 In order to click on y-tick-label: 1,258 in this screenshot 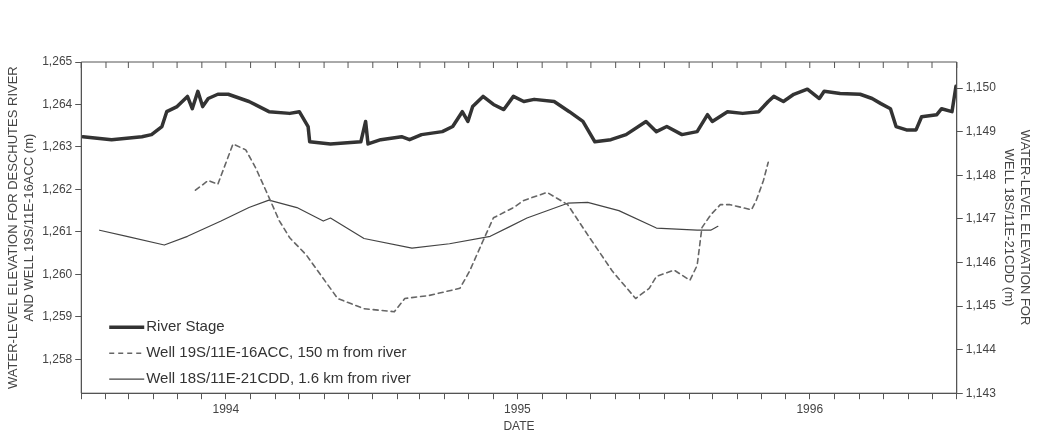, I will do `click(57, 358)`.